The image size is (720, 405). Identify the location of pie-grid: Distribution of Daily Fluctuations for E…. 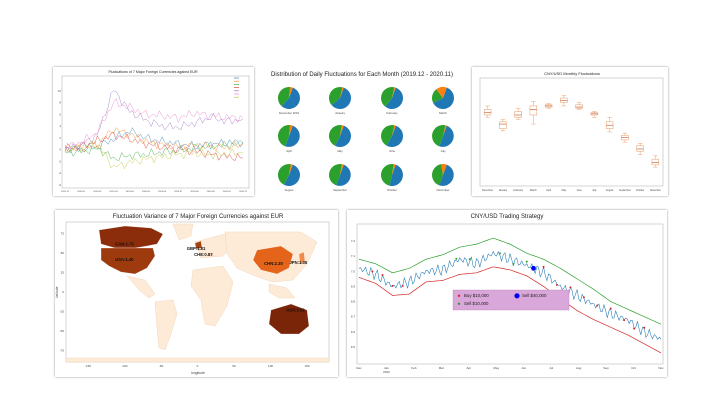
(363, 132).